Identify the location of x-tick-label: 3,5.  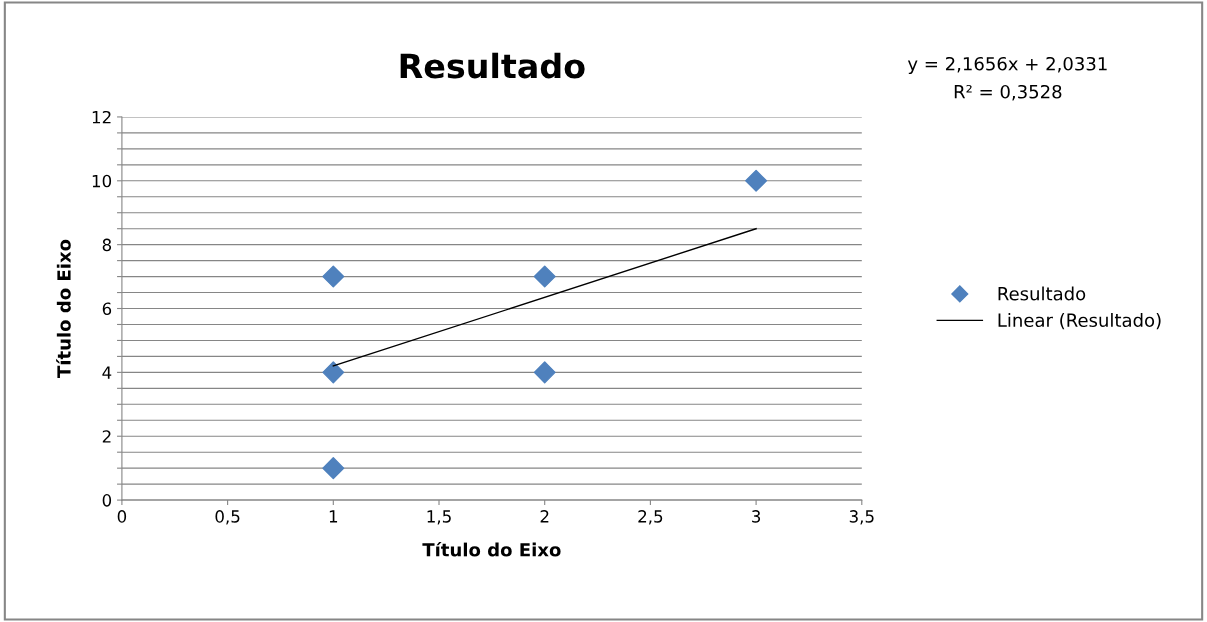
(861, 517).